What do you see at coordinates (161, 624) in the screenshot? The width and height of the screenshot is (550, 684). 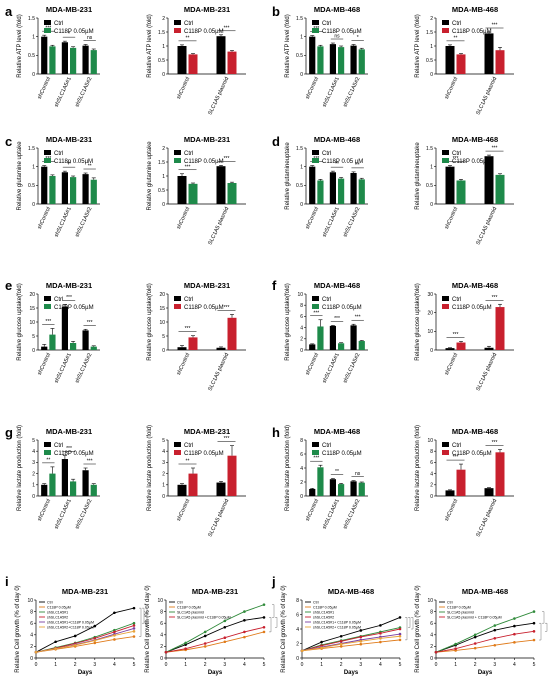 I see `y-tick-label: 6` at bounding box center [161, 624].